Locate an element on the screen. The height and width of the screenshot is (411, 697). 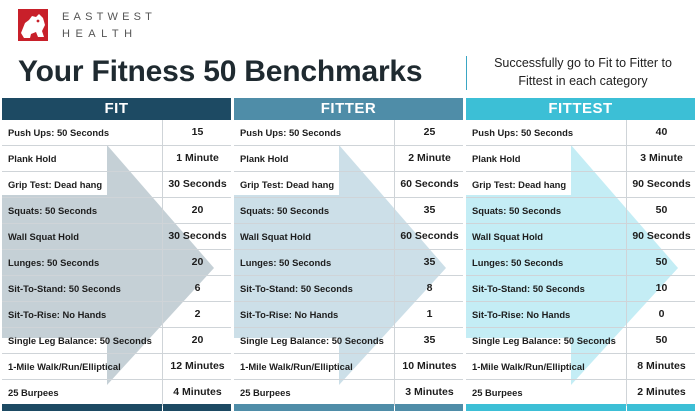
benchmark-value: 12 Minutes is located at coordinates (196, 366).